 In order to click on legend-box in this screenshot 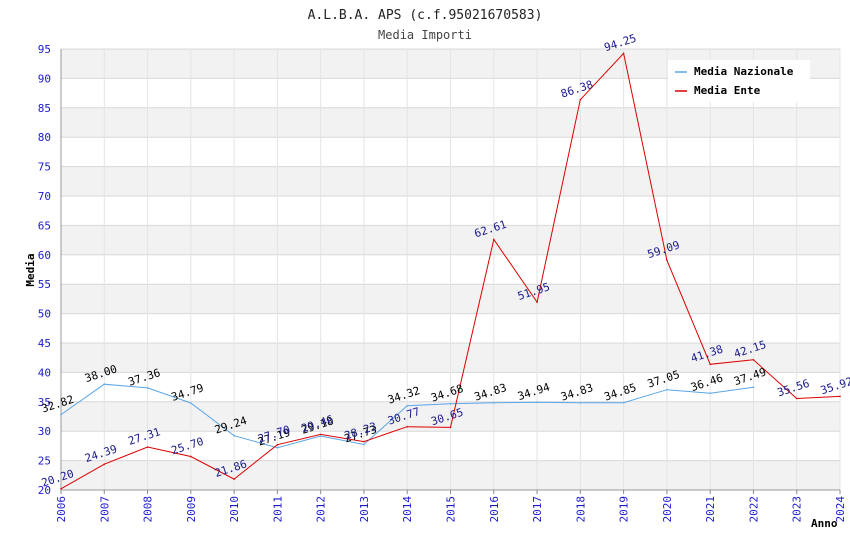, I will do `click(739, 81)`.